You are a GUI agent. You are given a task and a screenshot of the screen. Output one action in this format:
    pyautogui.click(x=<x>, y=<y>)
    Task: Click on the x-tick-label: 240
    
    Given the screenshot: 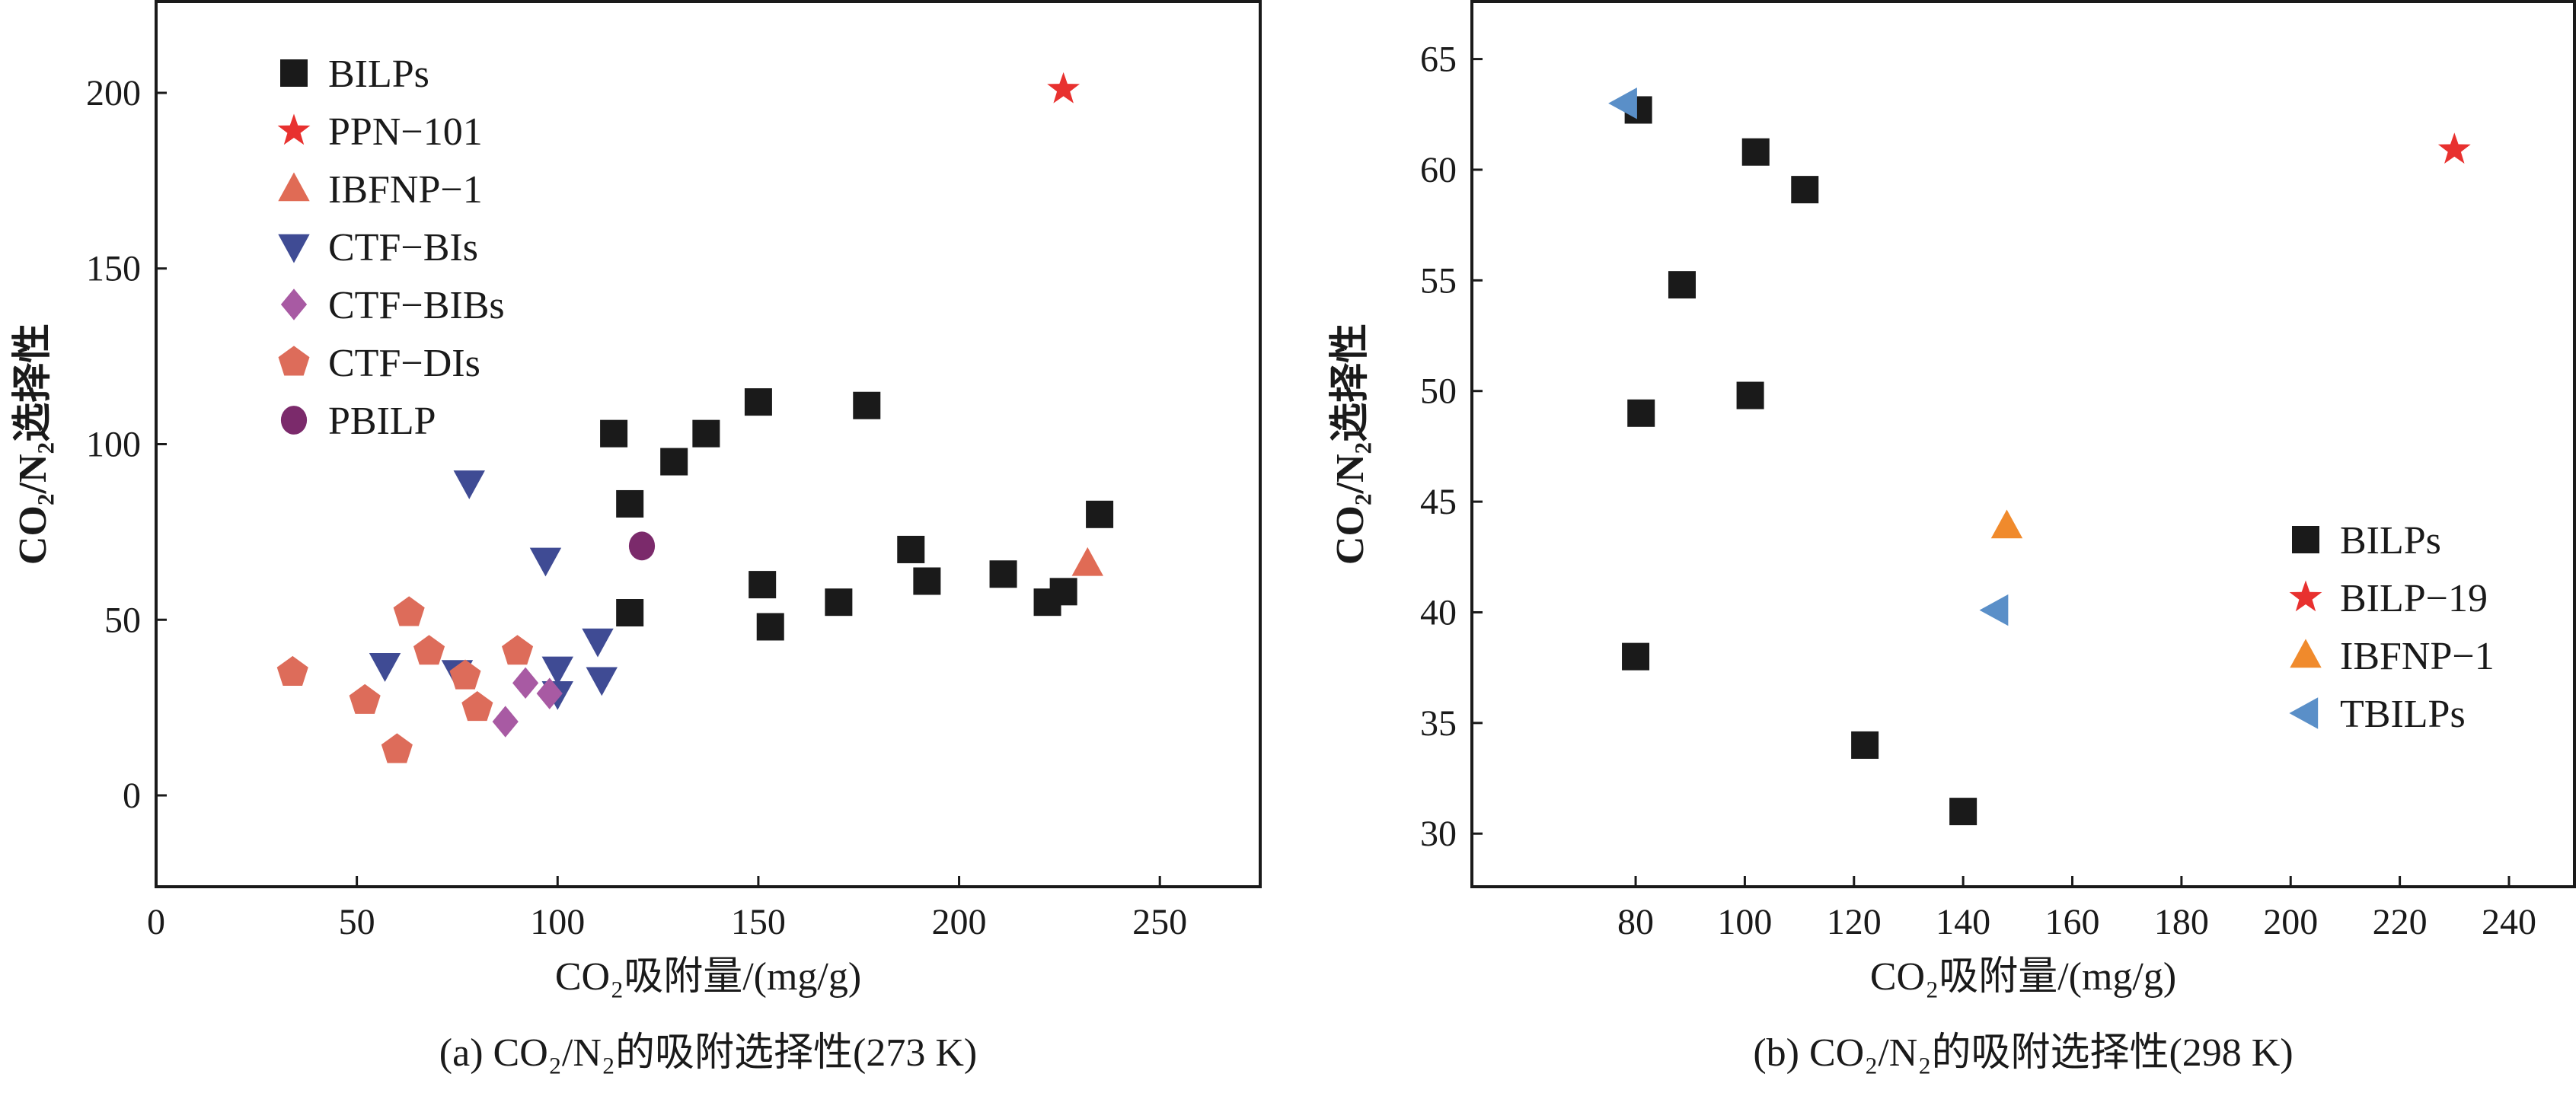 What is the action you would take?
    pyautogui.click(x=2509, y=922)
    